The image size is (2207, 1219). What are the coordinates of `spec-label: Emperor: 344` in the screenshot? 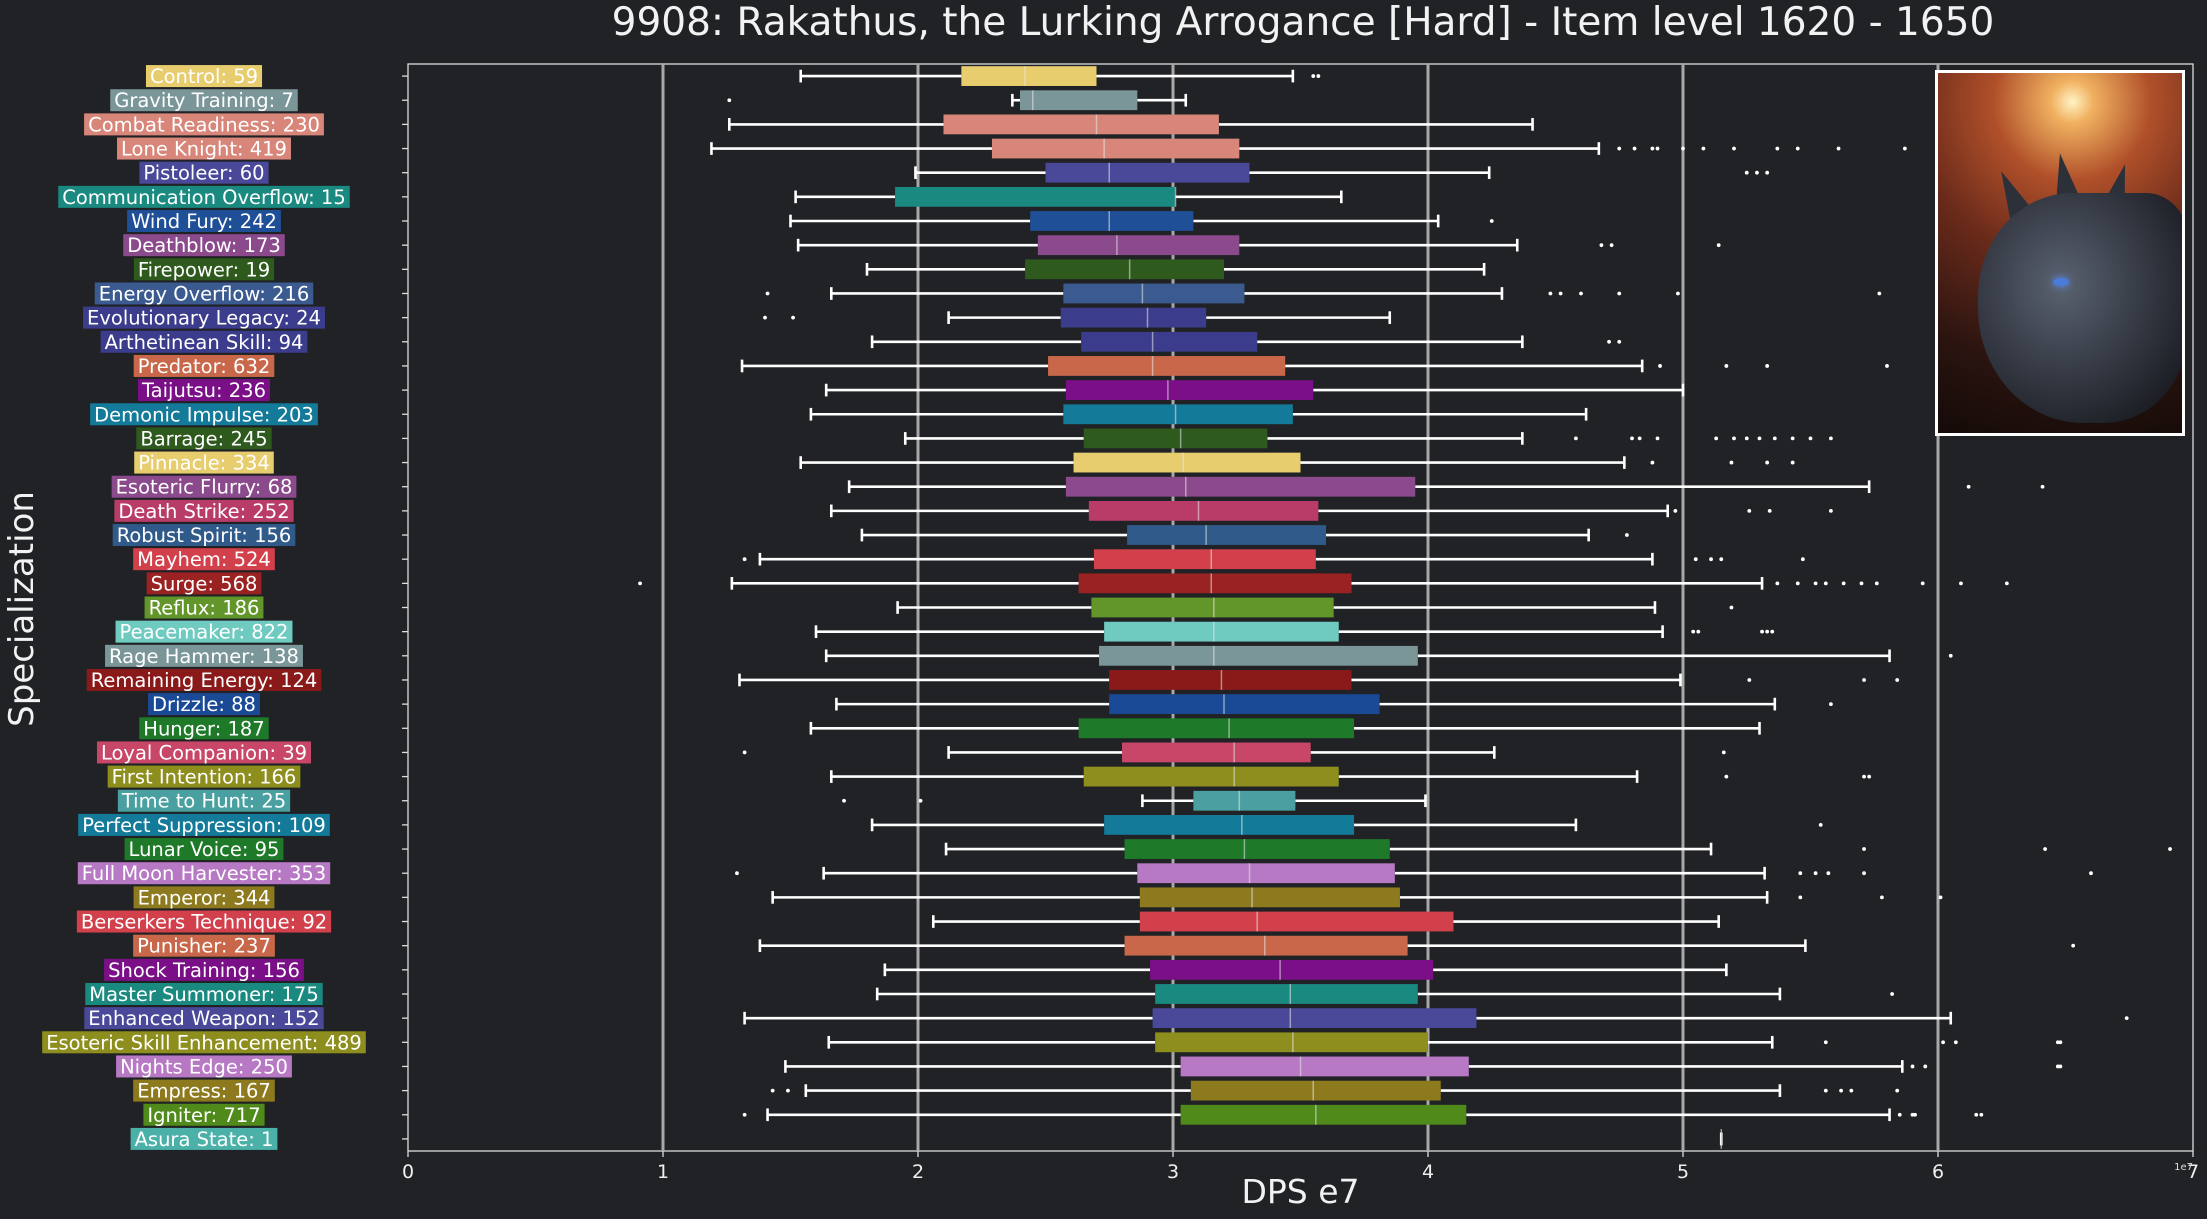 It's located at (204, 897).